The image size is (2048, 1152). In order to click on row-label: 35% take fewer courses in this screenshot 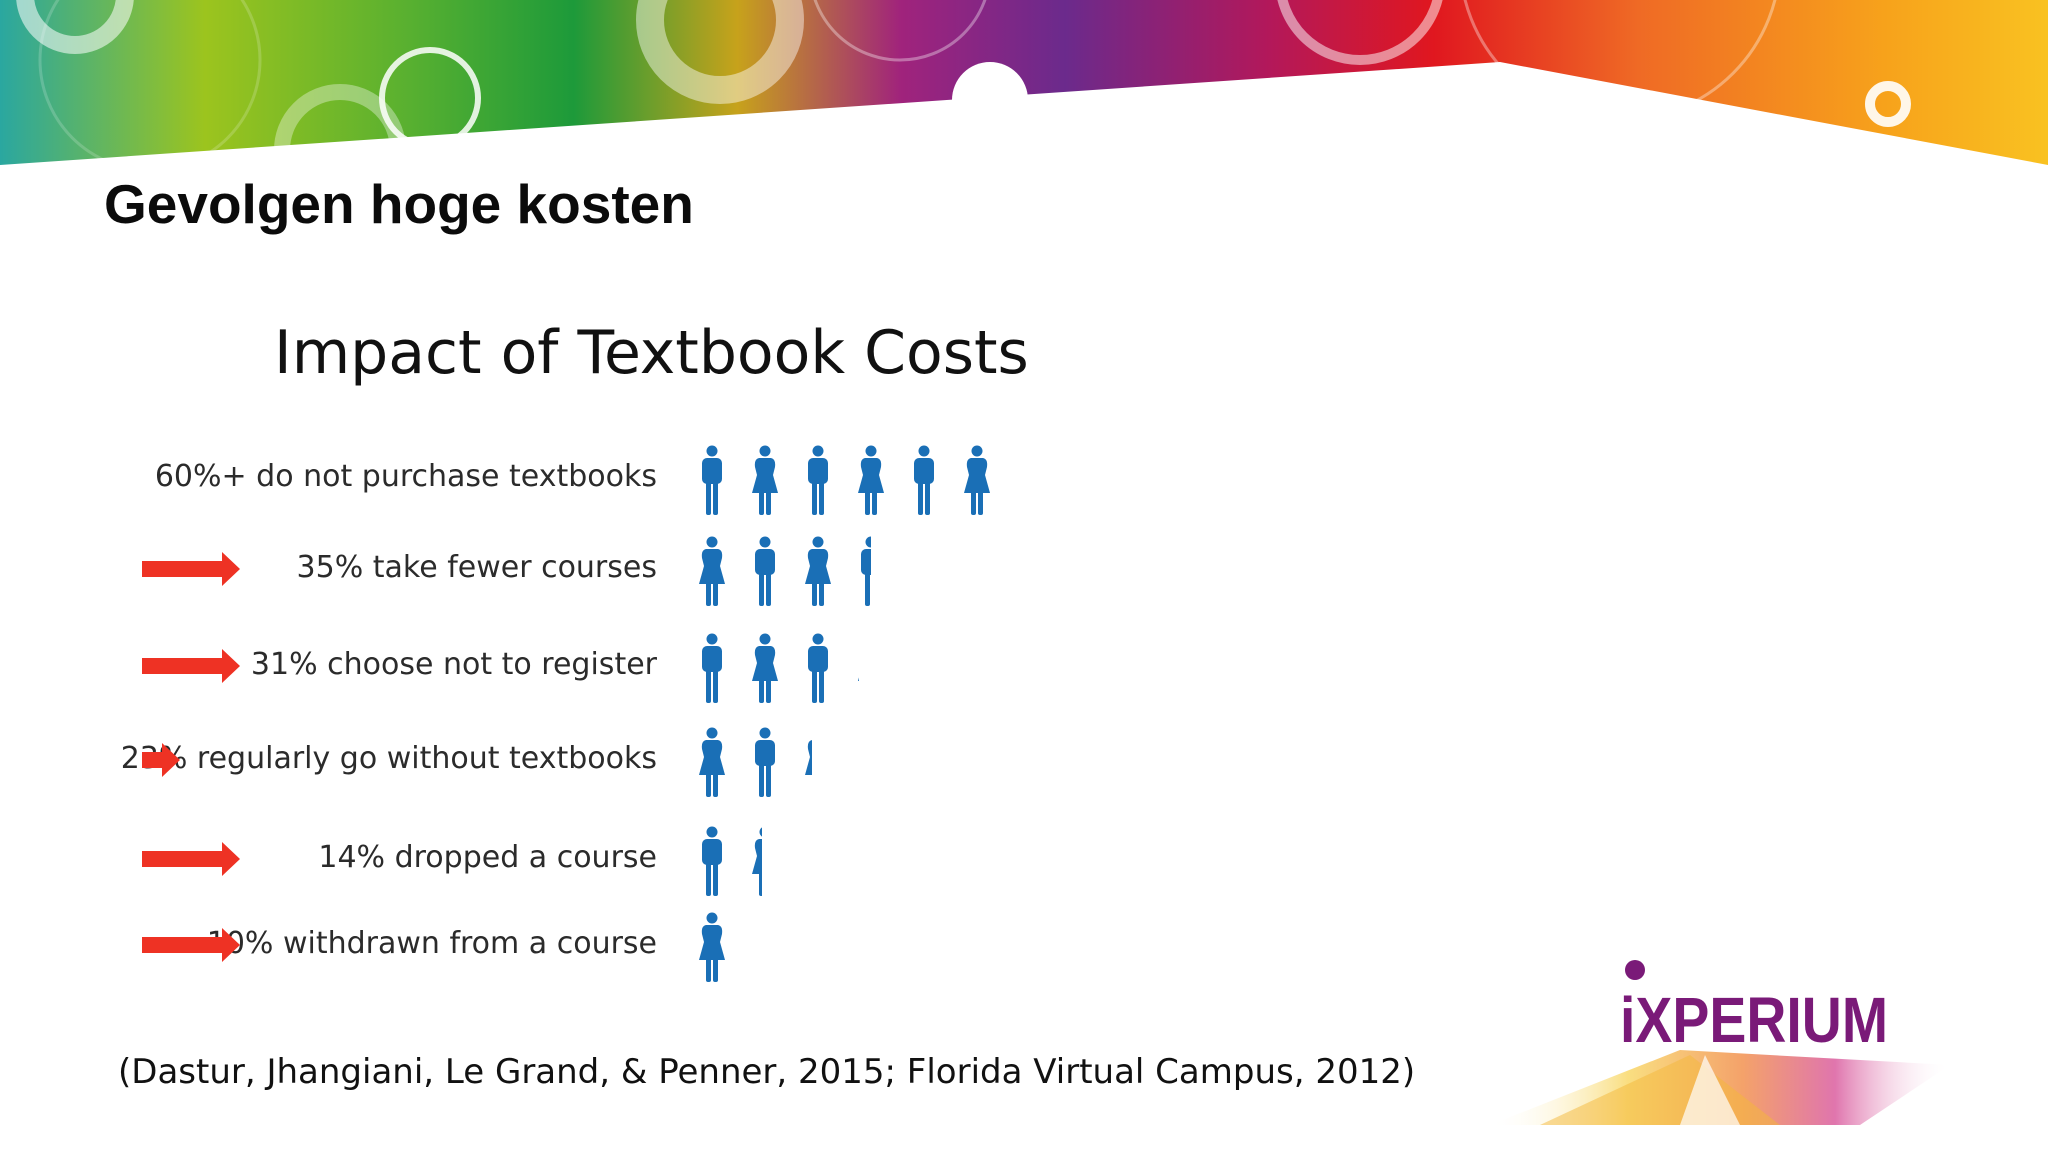, I will do `click(476, 567)`.